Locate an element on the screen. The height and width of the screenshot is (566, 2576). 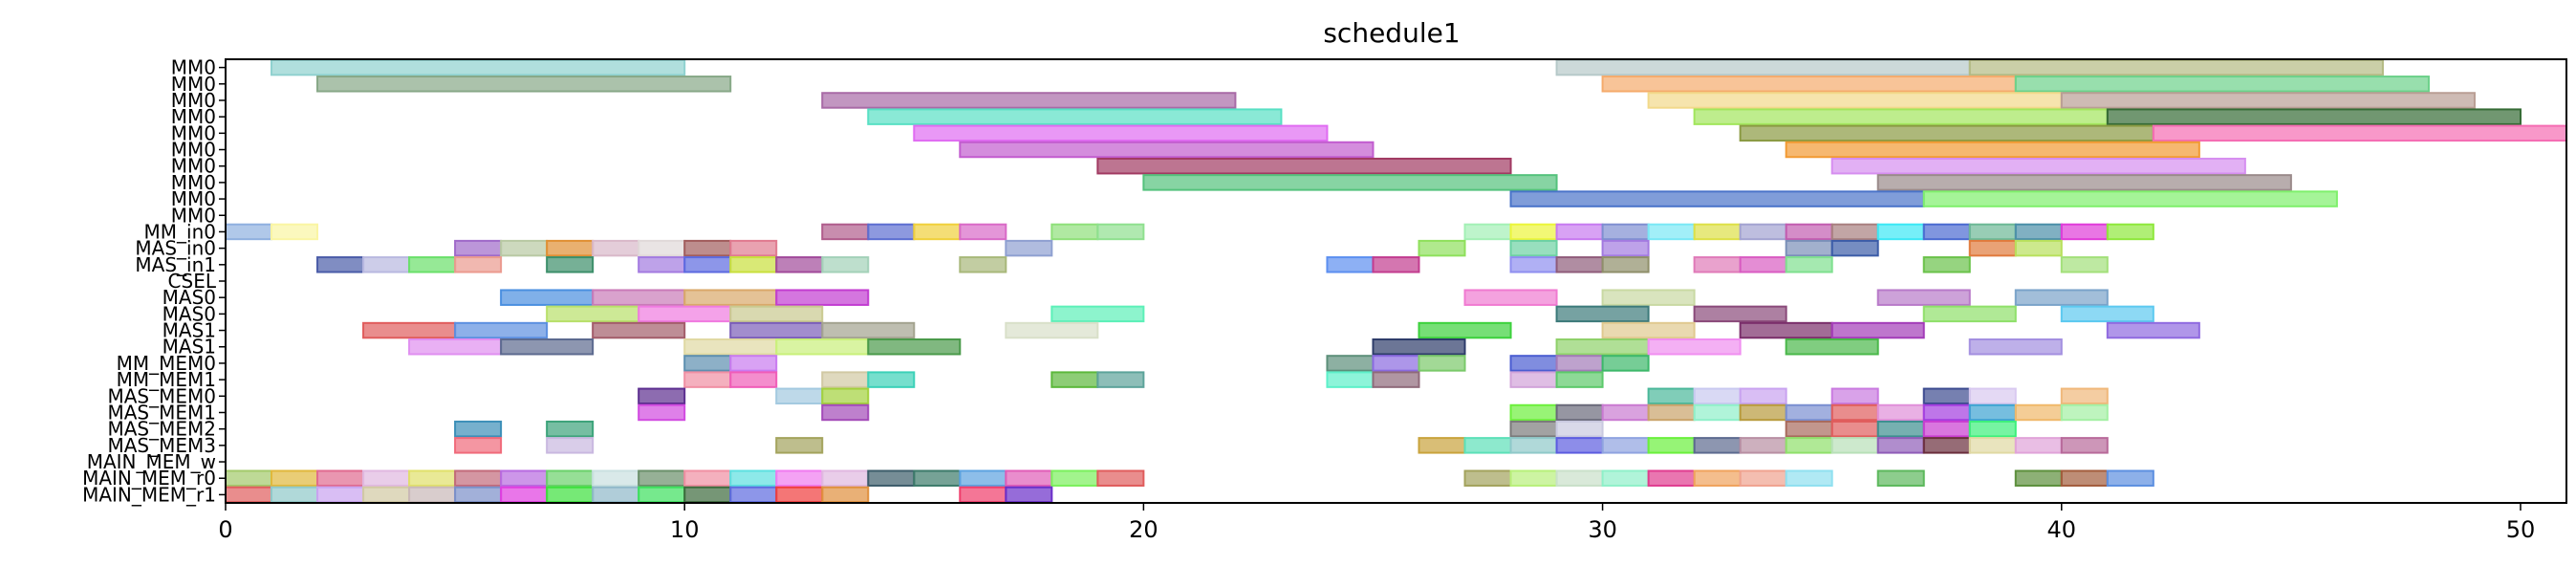
ytick-label: MAS1 is located at coordinates (189, 330).